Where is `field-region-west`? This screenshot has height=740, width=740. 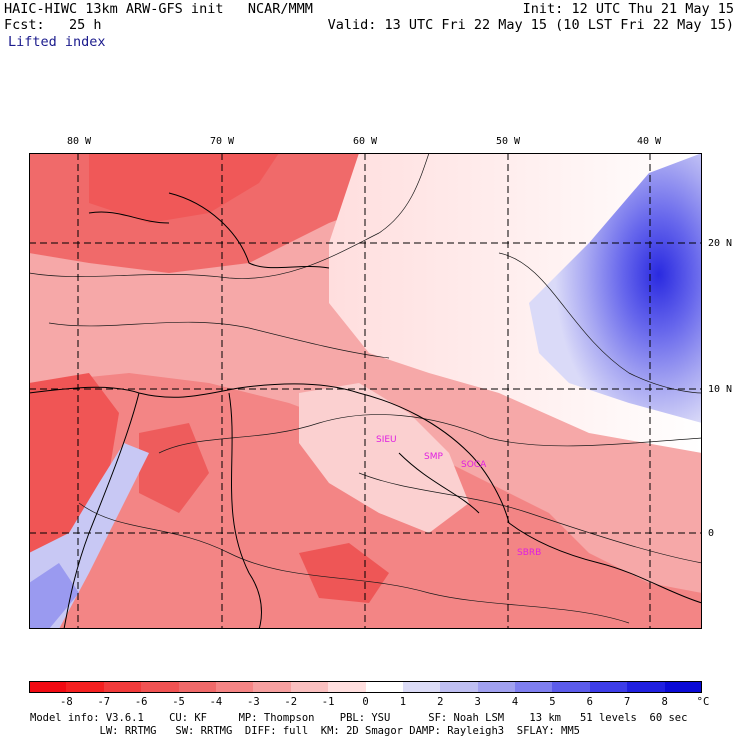 field-region-west is located at coordinates (74, 463).